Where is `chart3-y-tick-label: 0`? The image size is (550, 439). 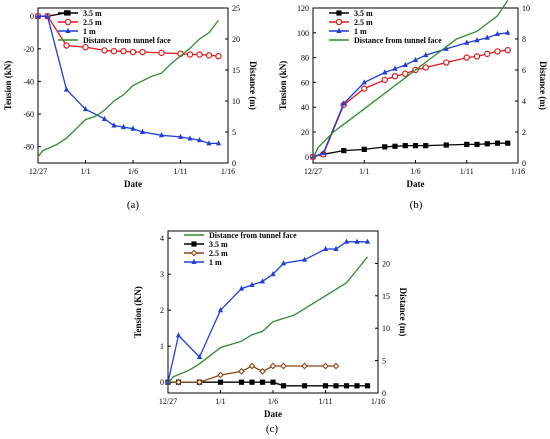
chart3-y-tick-label: 0 is located at coordinates (162, 382).